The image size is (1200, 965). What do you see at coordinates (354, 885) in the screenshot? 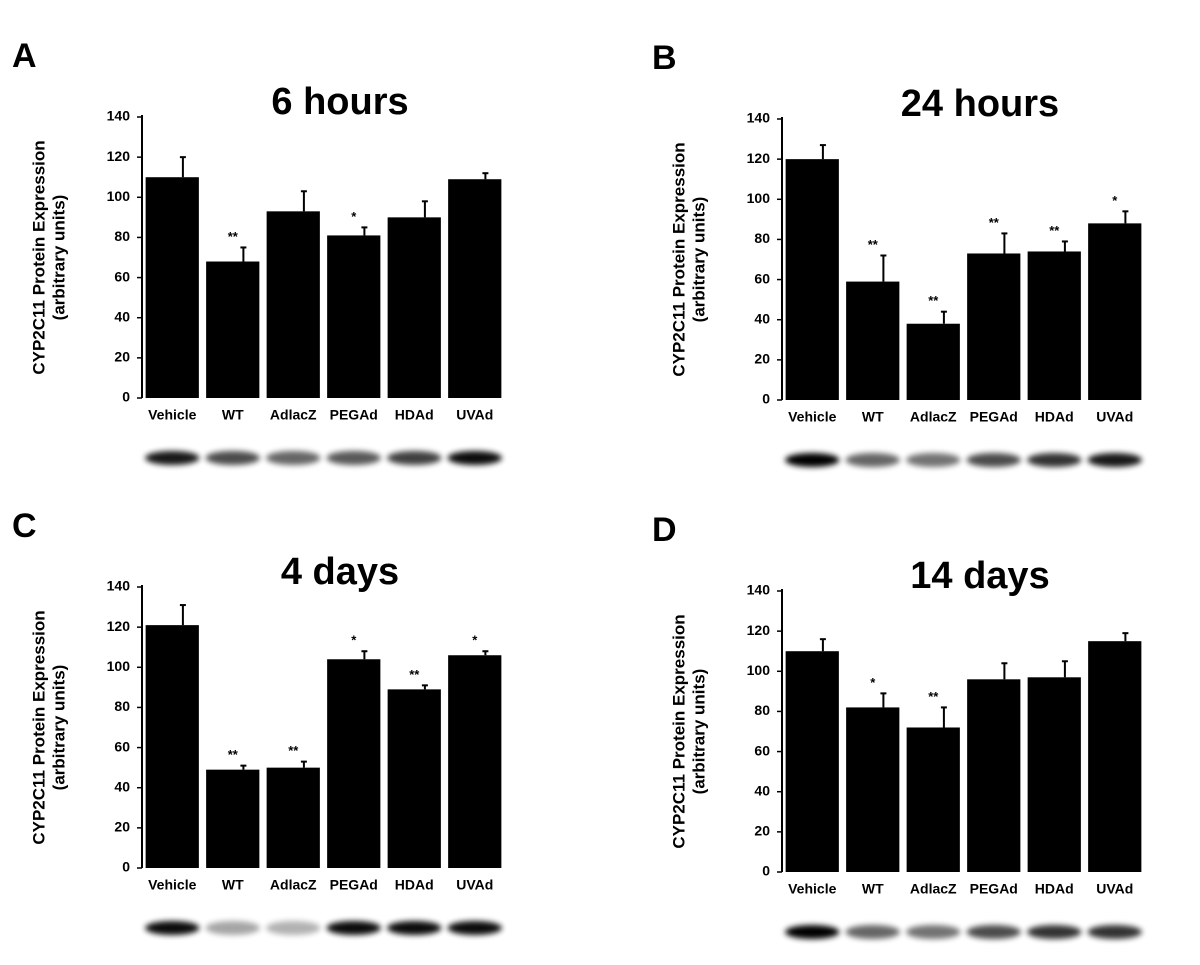
I see `x-tick-label: PEGAd` at bounding box center [354, 885].